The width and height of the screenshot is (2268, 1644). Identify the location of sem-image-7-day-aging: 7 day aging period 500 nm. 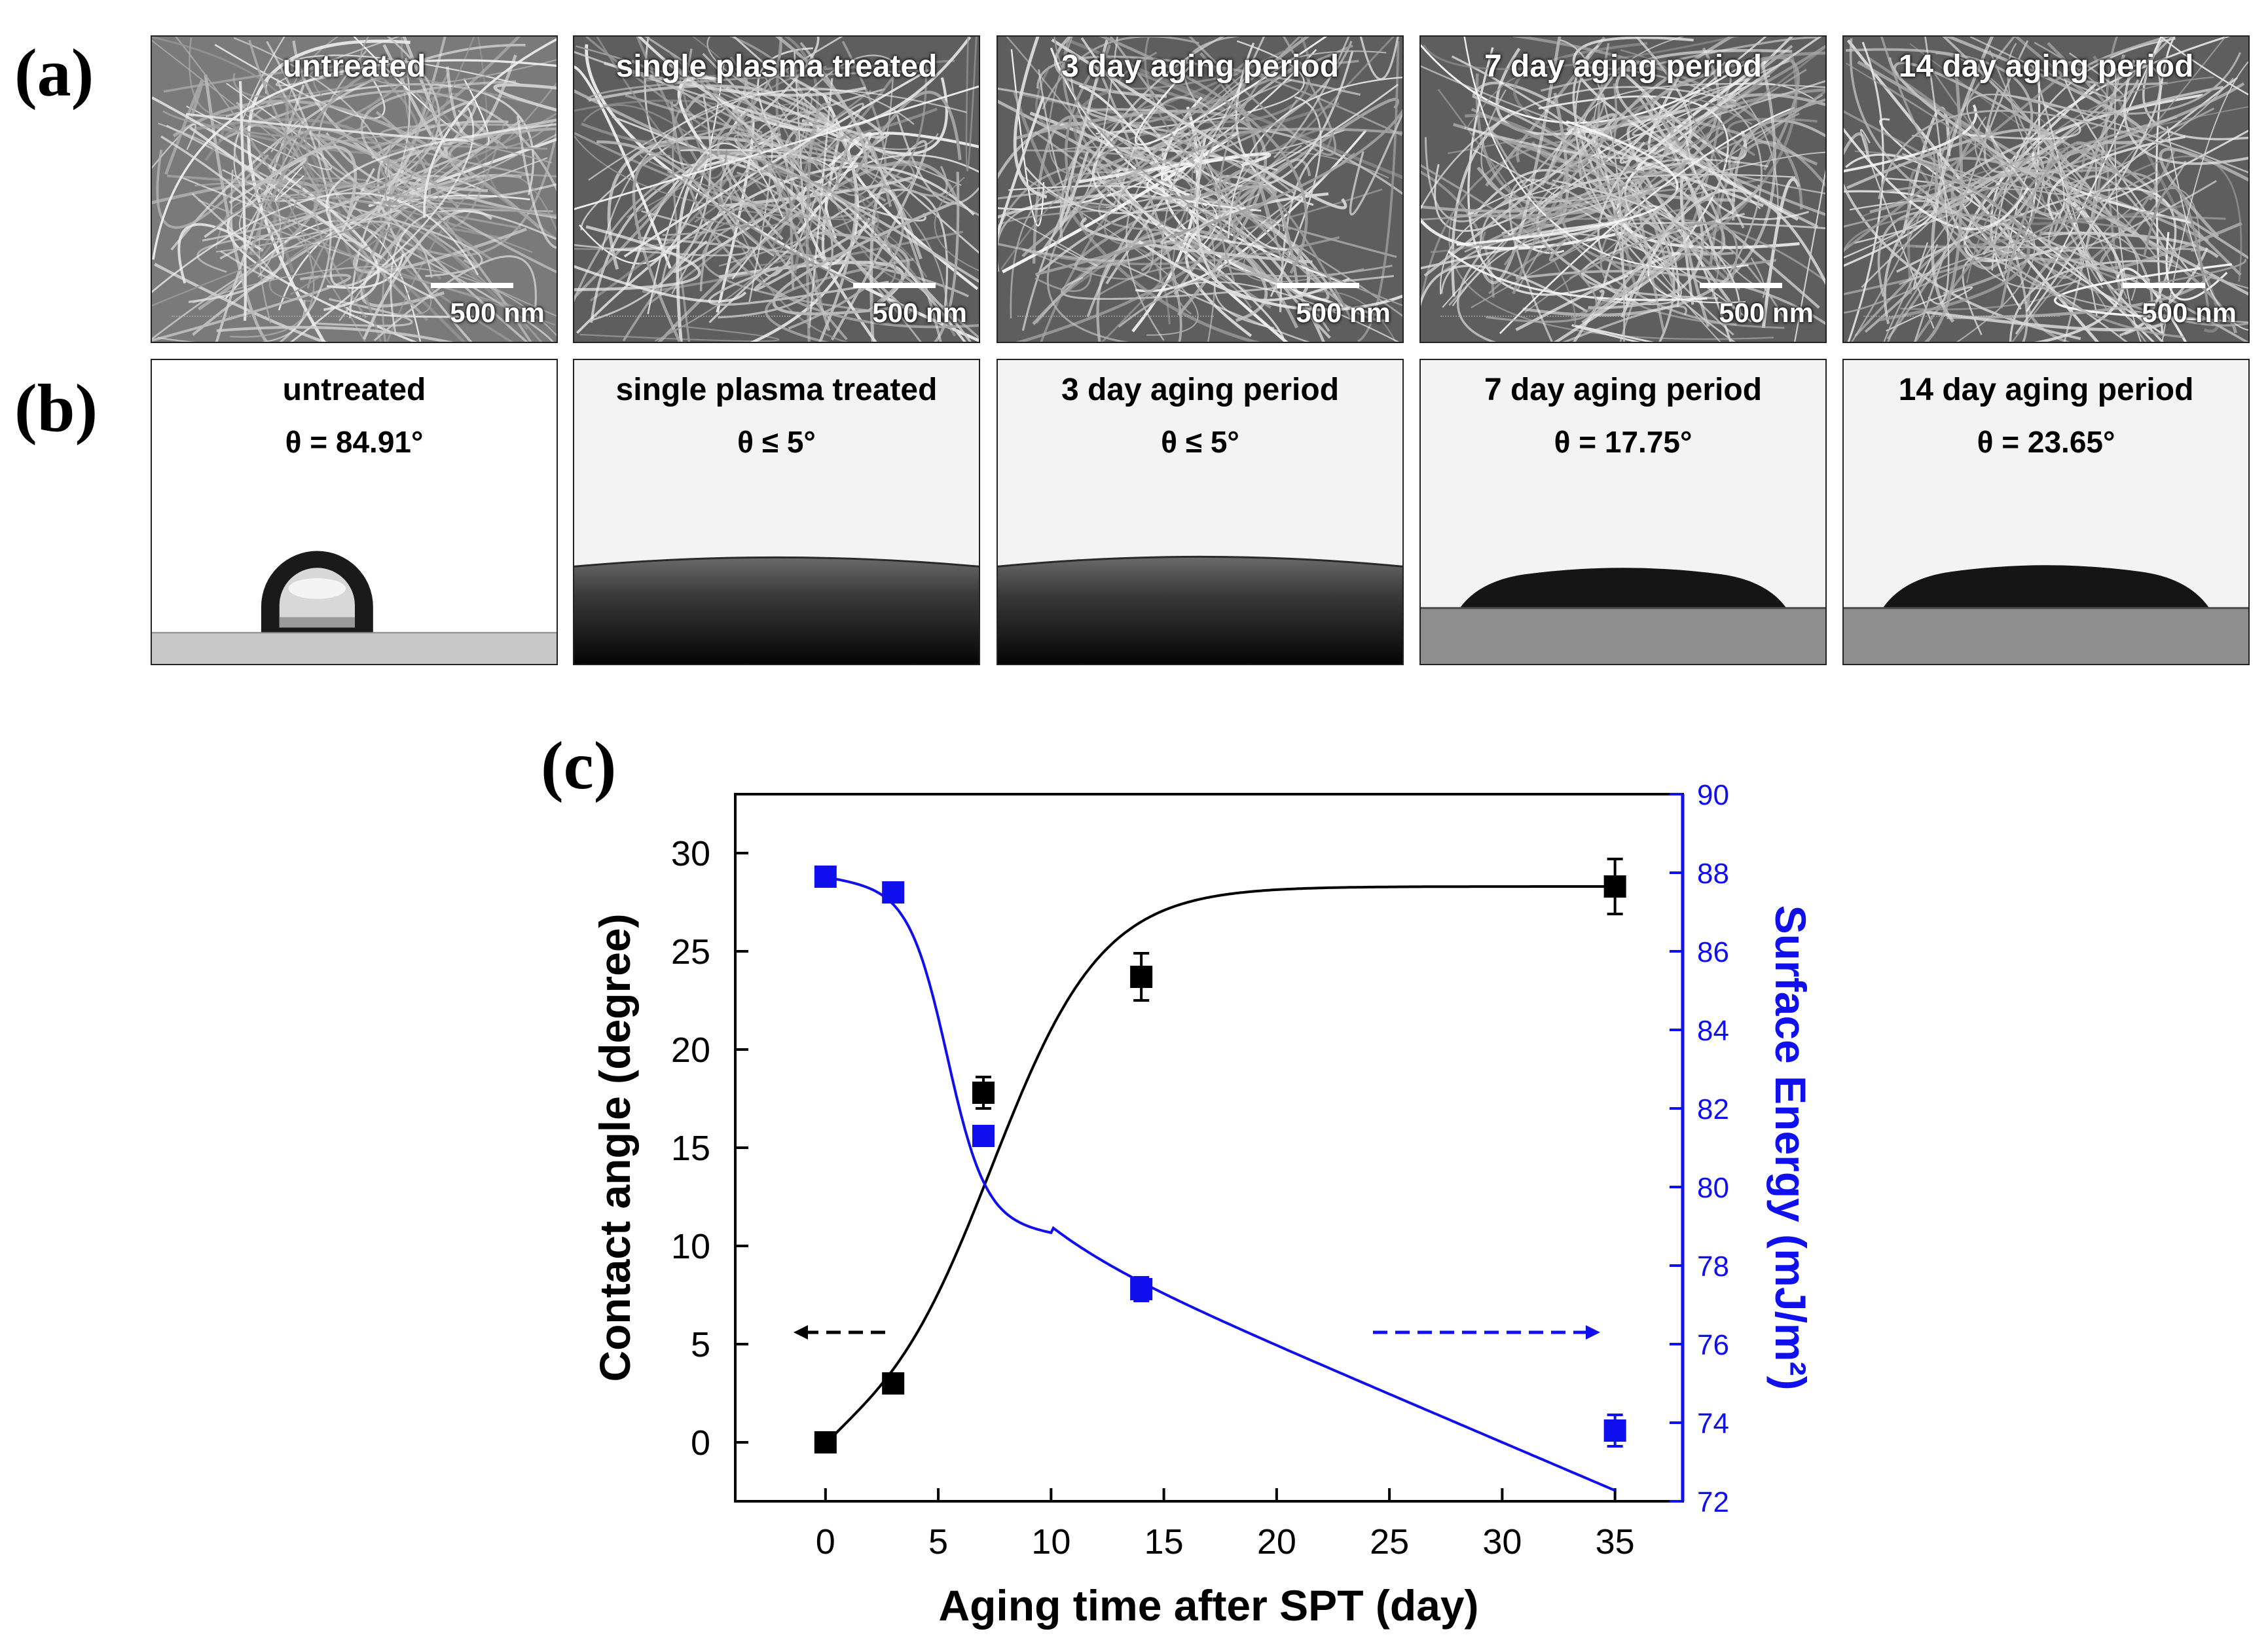
(1623, 189).